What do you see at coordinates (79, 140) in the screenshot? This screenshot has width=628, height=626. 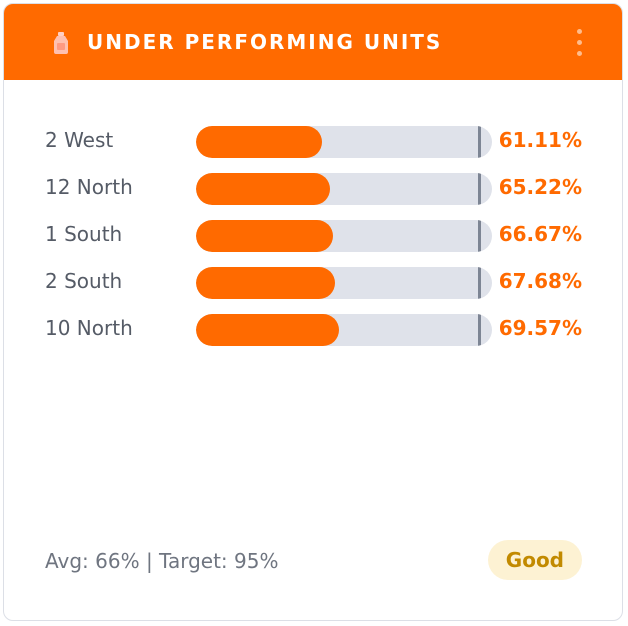 I see `unit-label: 2 West` at bounding box center [79, 140].